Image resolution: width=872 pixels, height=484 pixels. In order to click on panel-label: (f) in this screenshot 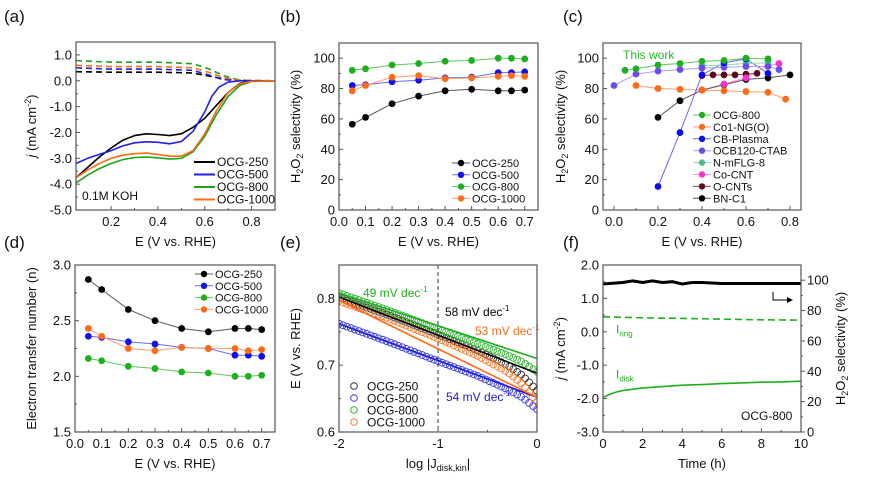, I will do `click(571, 242)`.